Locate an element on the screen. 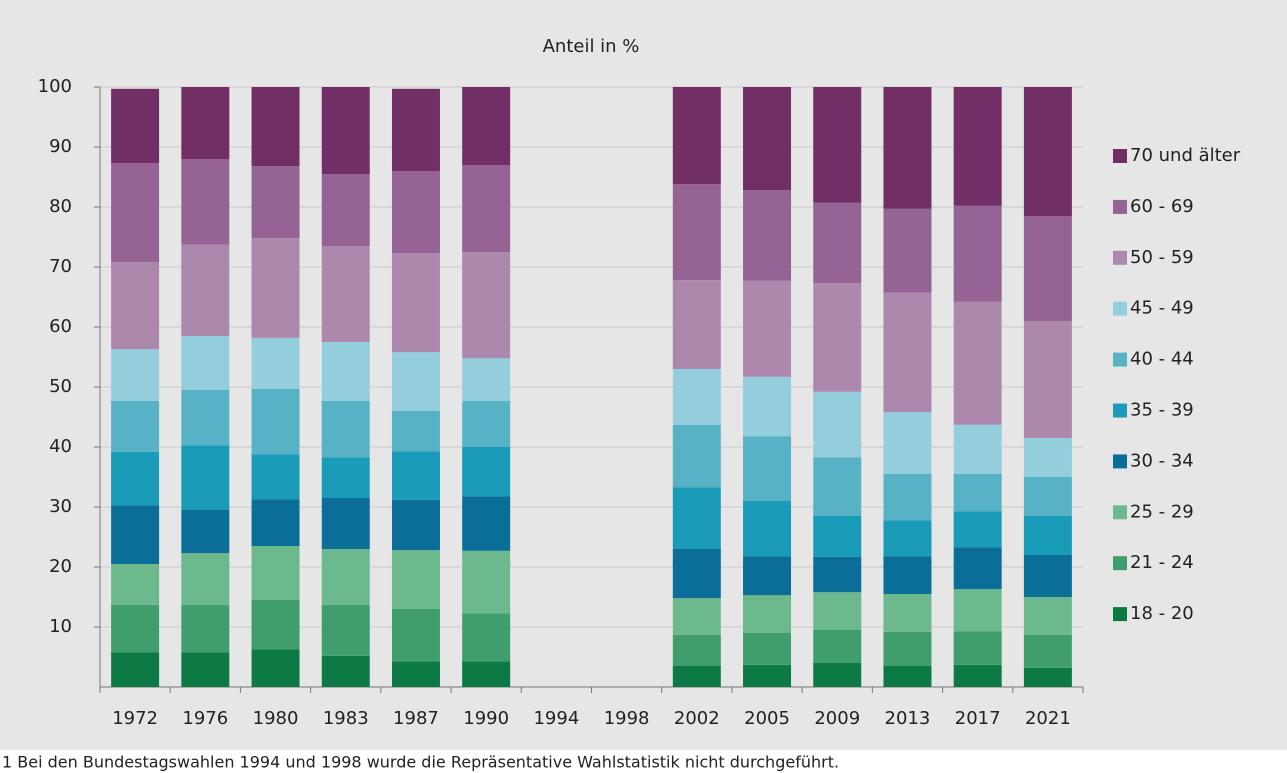  x-tick-label: 2021 is located at coordinates (1048, 718).